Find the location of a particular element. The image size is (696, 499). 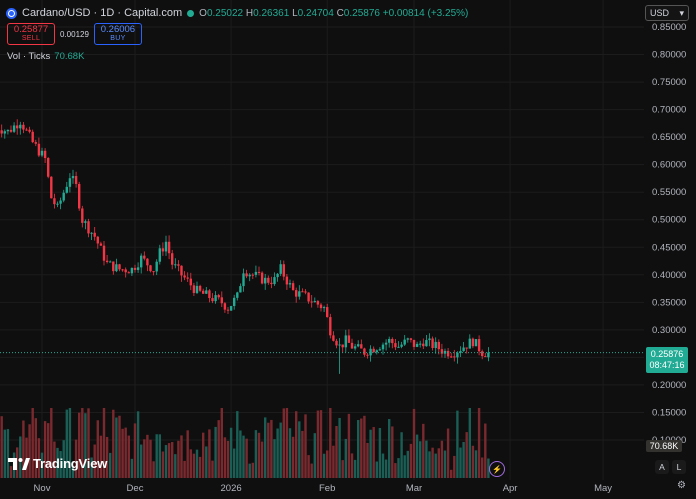

spread-value: 0.00129 is located at coordinates (74, 34).